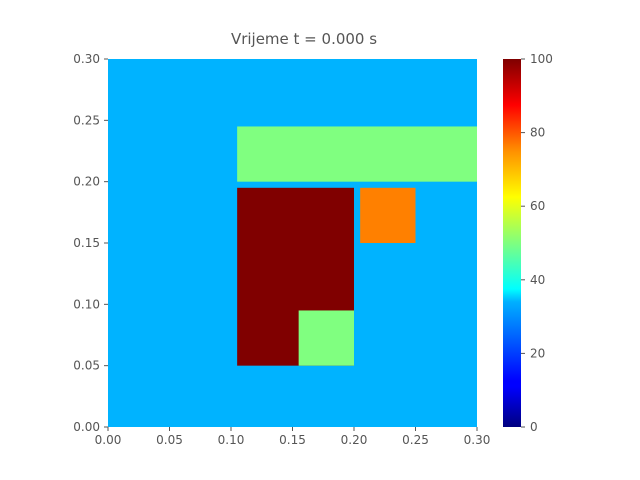 The width and height of the screenshot is (640, 480). Describe the element at coordinates (354, 440) in the screenshot. I see `x-tick-label: 0.20` at that location.